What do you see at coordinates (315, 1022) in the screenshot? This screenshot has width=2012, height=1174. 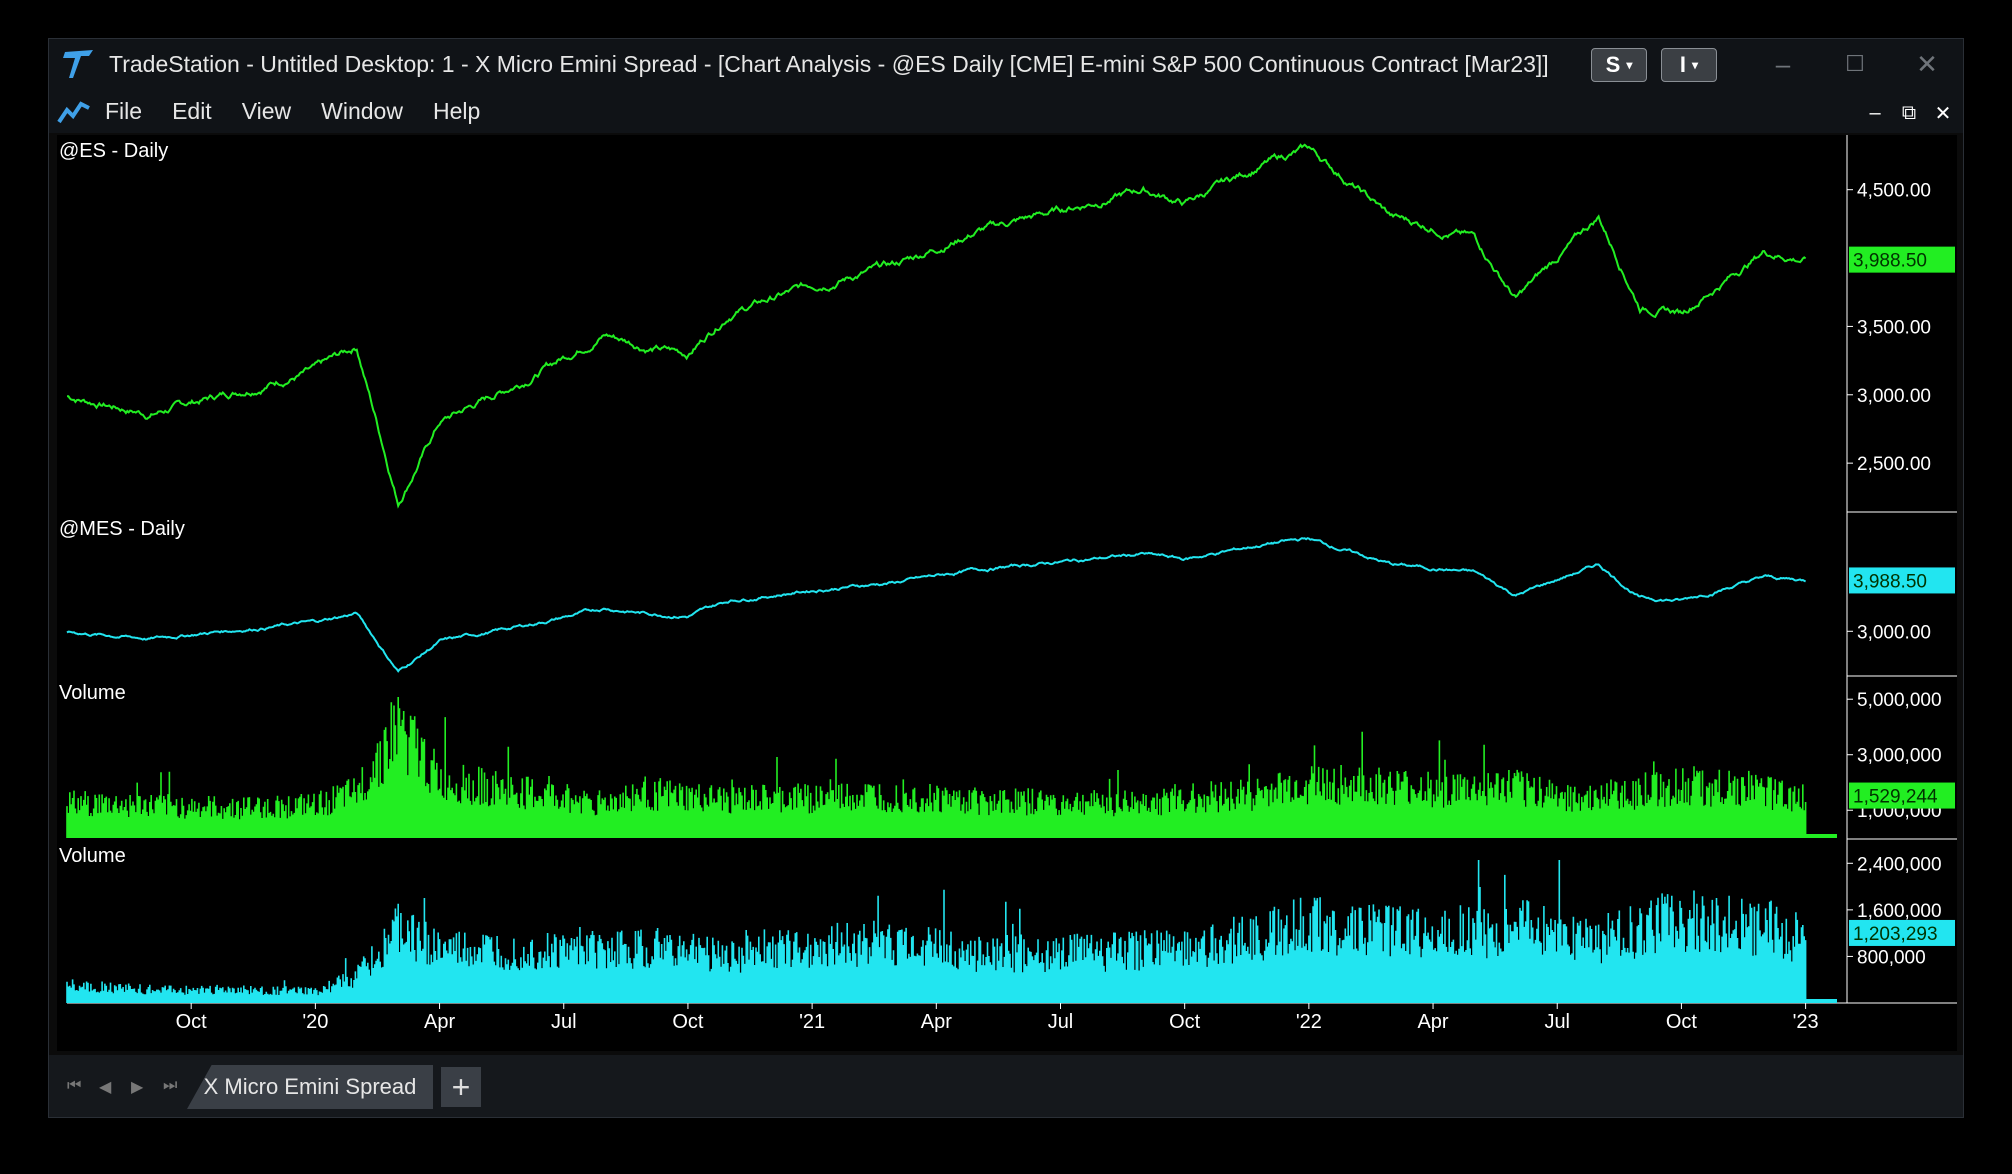 I see `x-tick-label: '20` at bounding box center [315, 1022].